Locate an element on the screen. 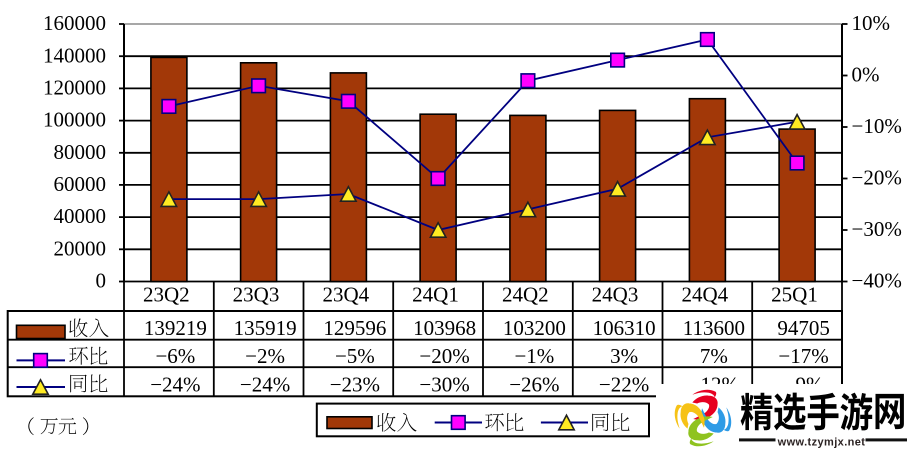 The image size is (916, 454). svg-text: 139219 is located at coordinates (175, 328).